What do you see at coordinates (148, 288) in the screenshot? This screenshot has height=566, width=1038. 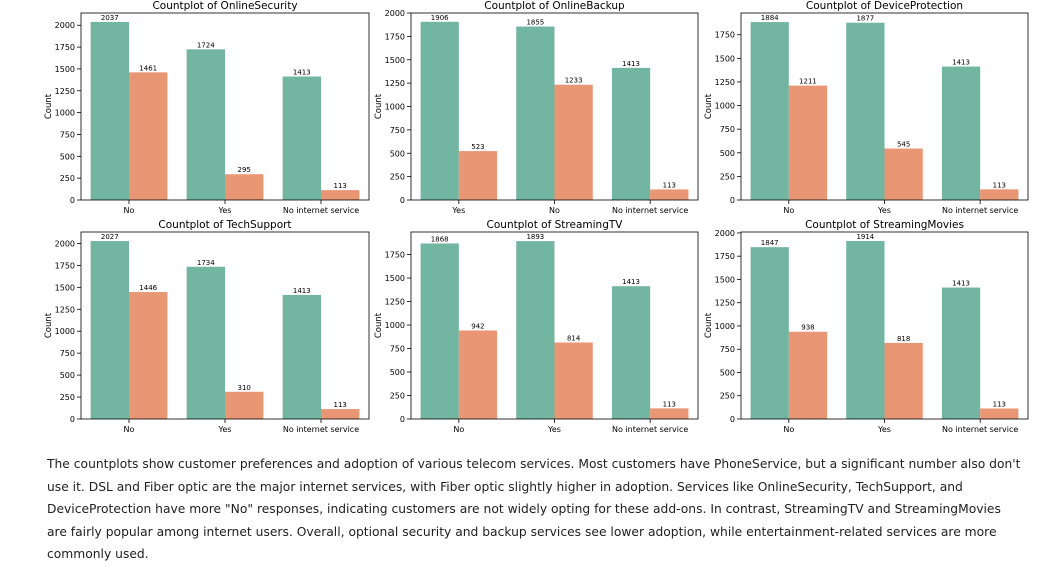 I see `bar-value-label: 1446` at bounding box center [148, 288].